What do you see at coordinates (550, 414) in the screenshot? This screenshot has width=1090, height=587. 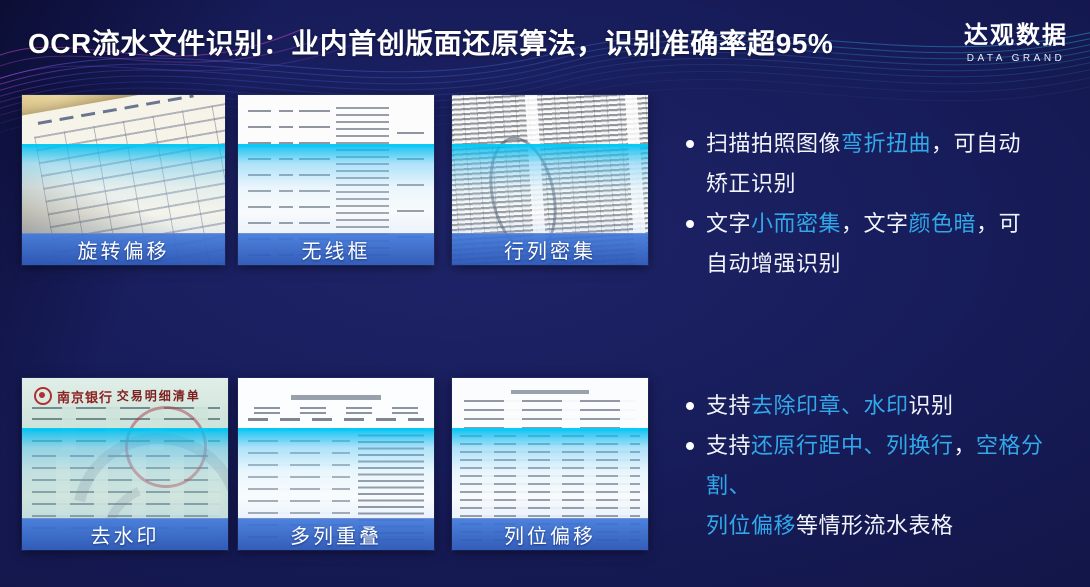 I see `header-field-lines` at bounding box center [550, 414].